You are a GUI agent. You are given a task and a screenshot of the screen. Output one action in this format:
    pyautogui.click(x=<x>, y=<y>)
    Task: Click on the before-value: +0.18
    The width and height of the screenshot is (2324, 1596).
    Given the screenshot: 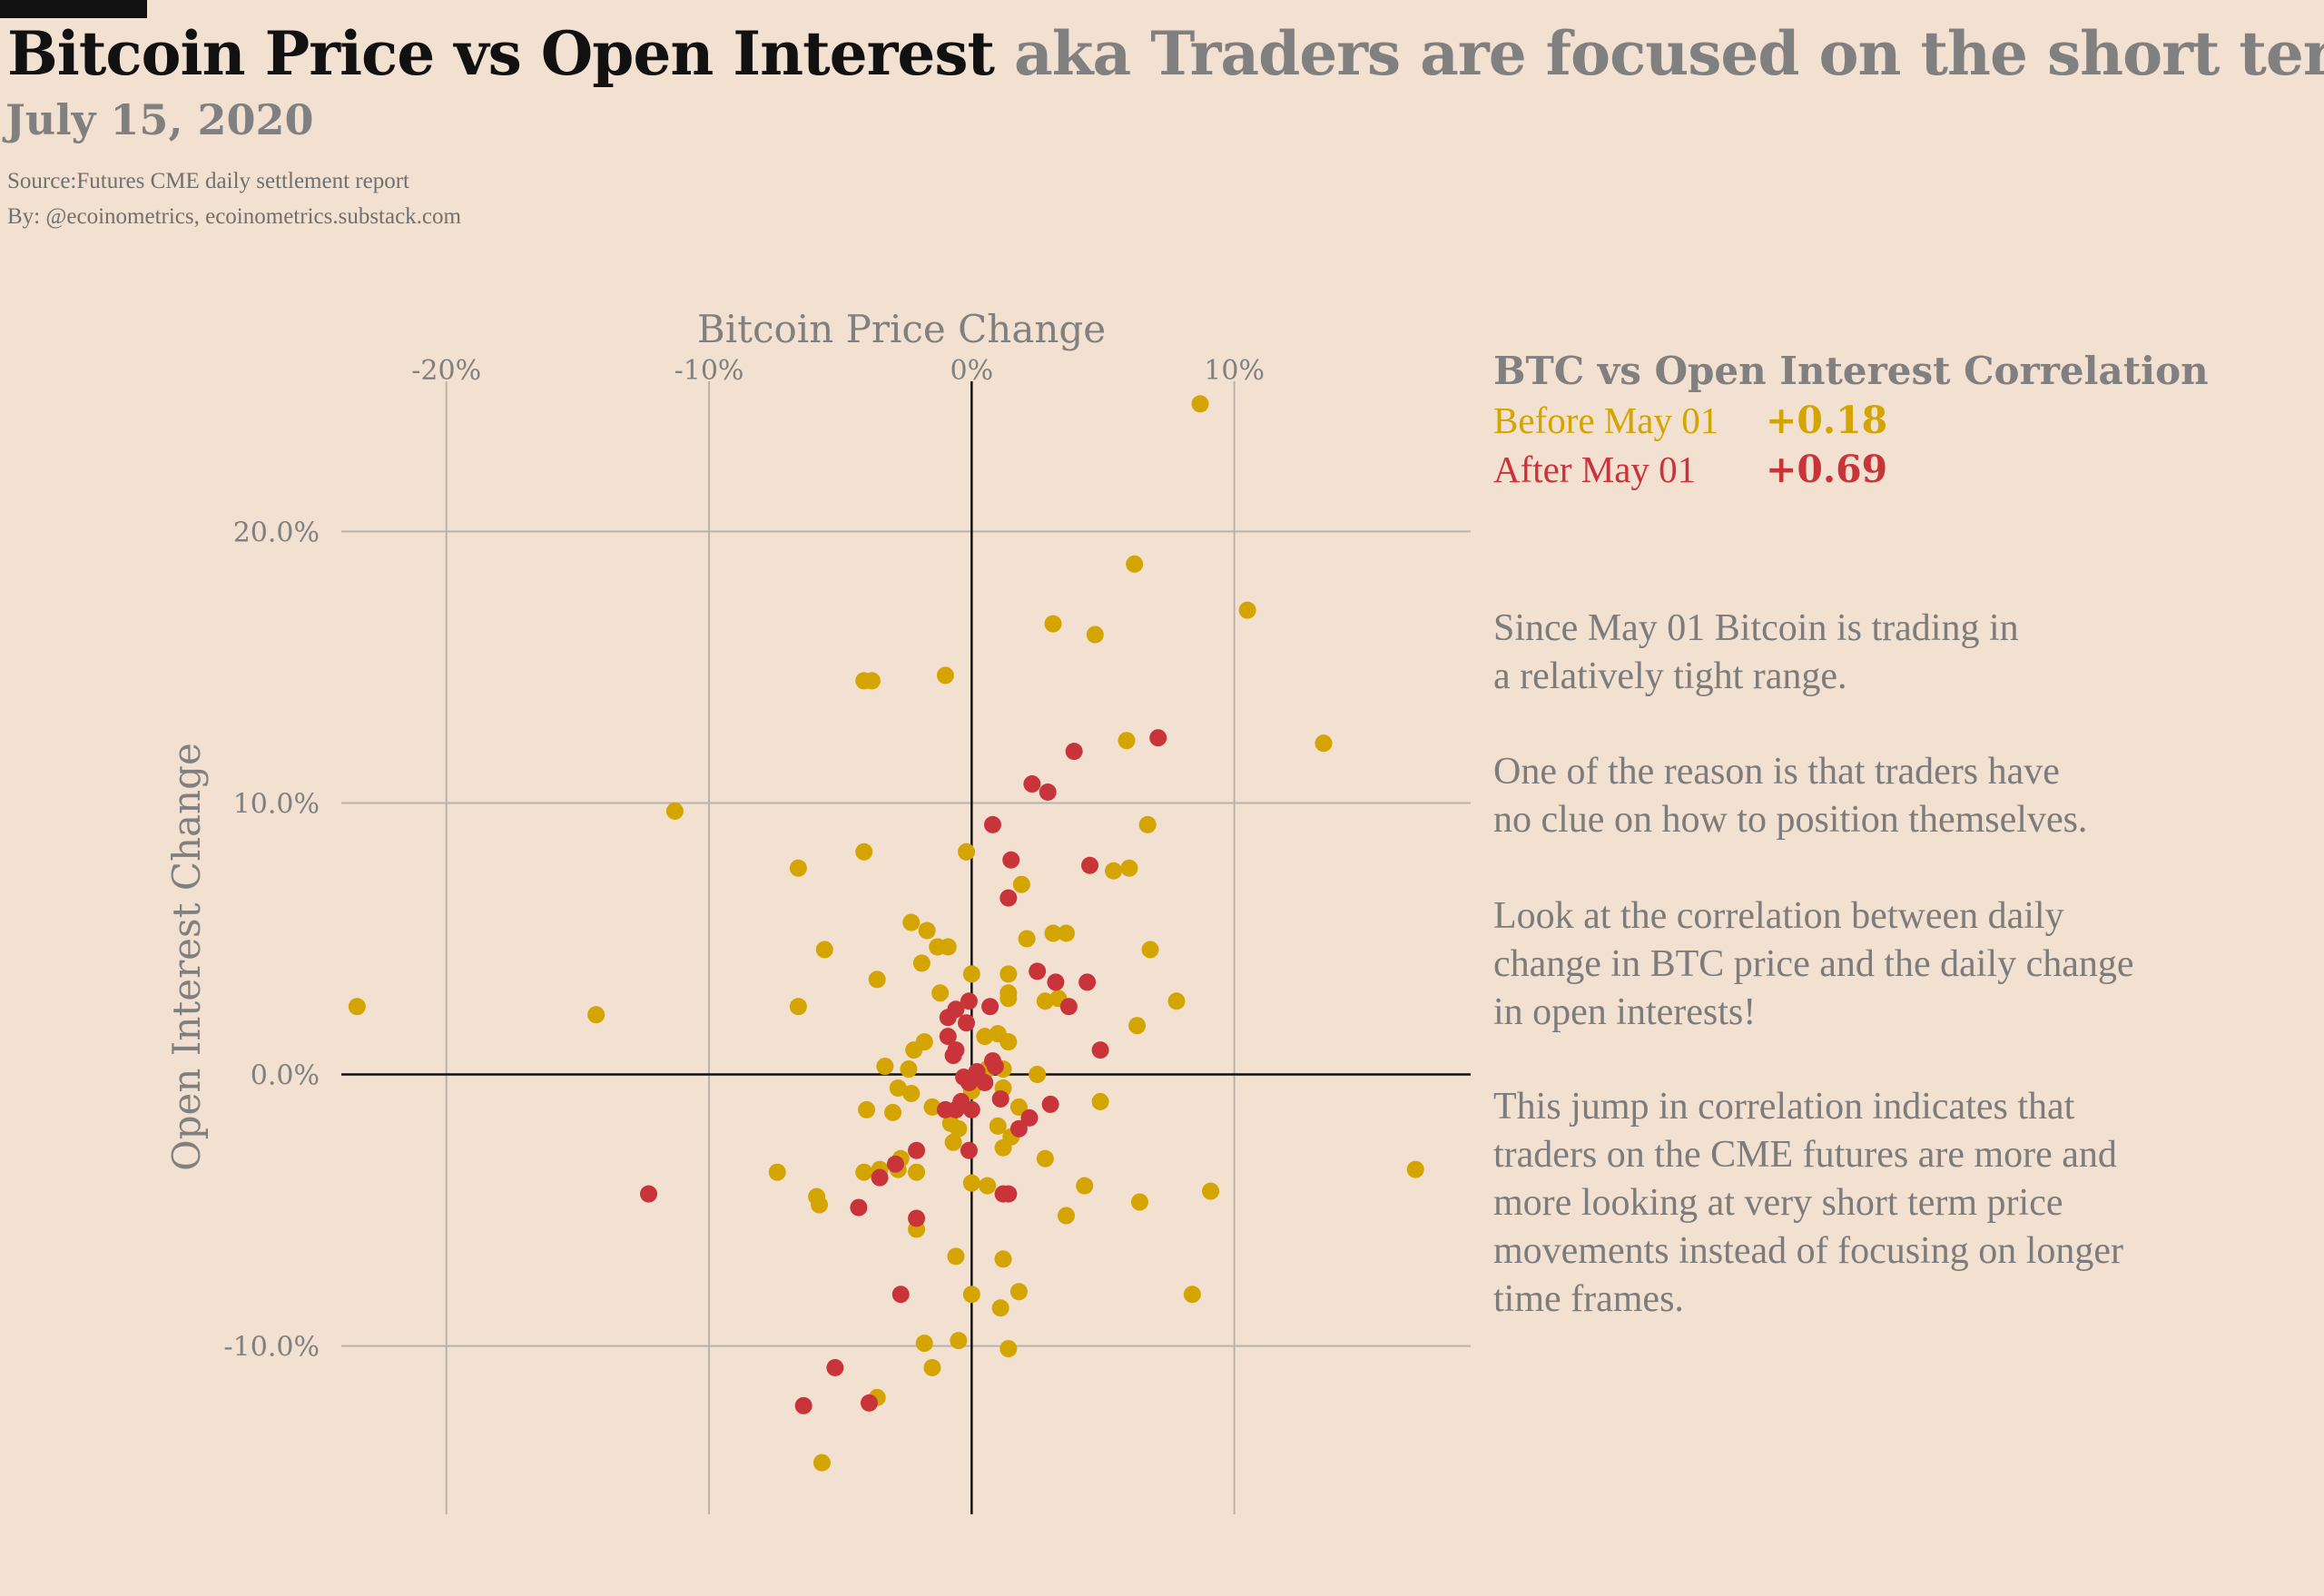 What is the action you would take?
    pyautogui.click(x=1827, y=420)
    